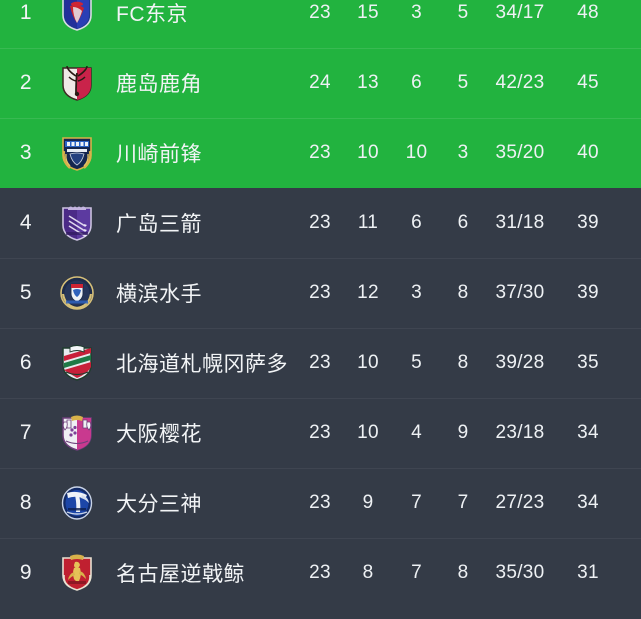 The image size is (641, 619). Describe the element at coordinates (159, 154) in the screenshot. I see `team-name-cell: 川崎前锋` at that location.